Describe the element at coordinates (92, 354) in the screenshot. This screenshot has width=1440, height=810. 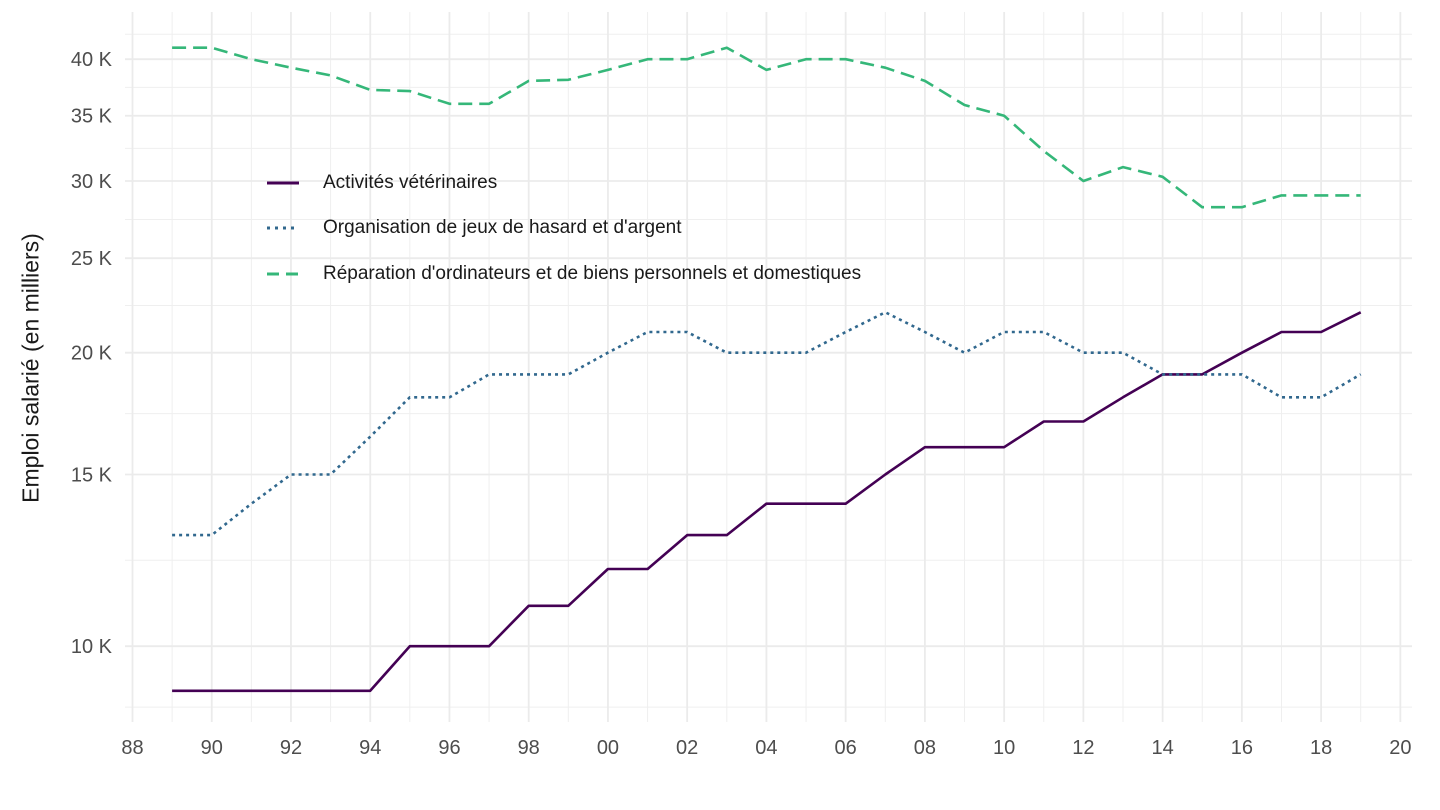
I see `y-tick-label: 20 K` at that location.